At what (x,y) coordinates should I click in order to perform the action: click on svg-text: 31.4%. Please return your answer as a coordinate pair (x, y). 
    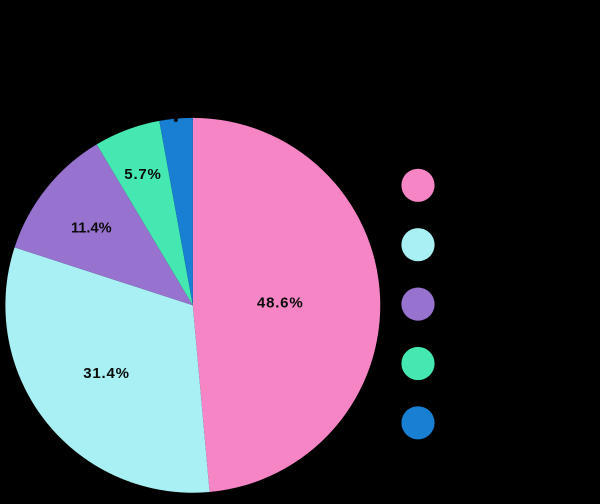
    Looking at the image, I should click on (106, 373).